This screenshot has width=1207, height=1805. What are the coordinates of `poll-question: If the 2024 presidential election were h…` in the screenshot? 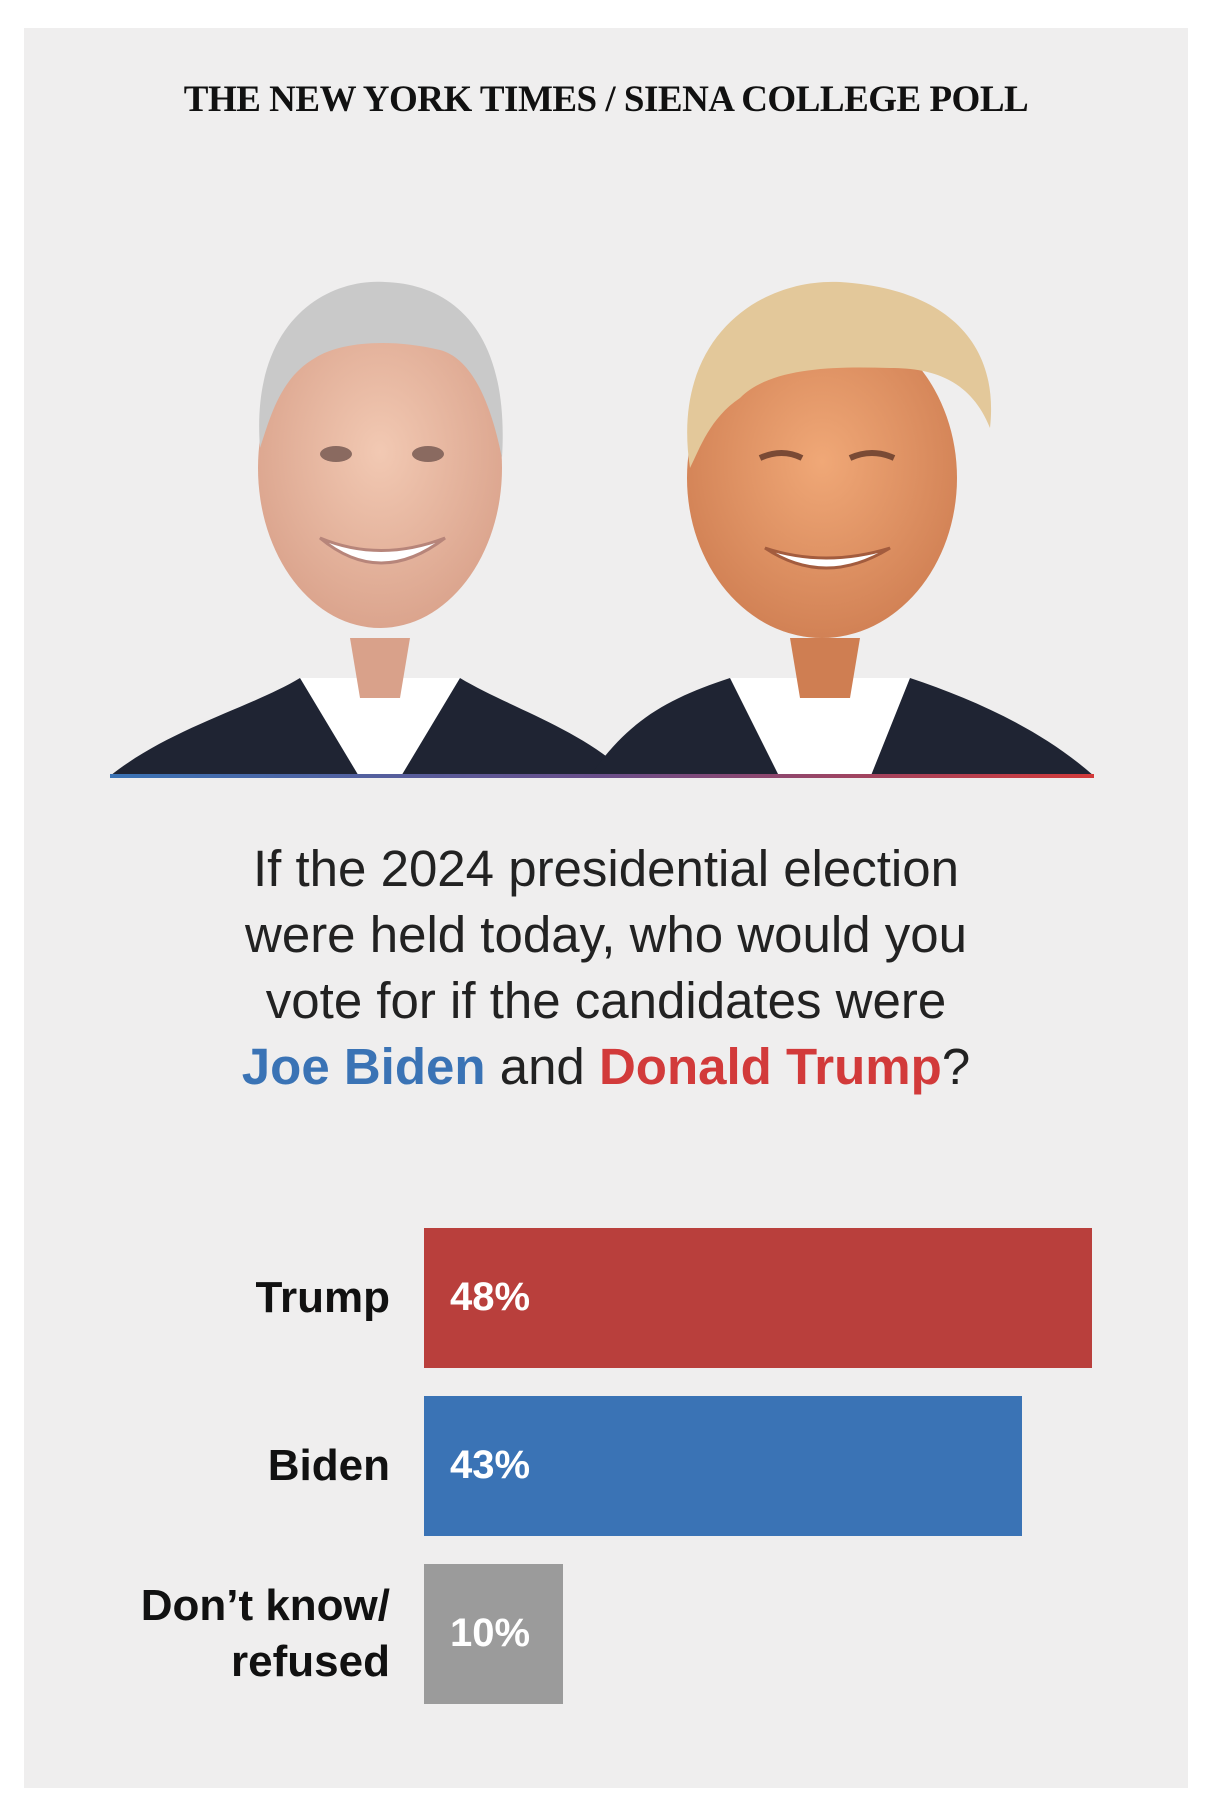 It's located at (606, 968).